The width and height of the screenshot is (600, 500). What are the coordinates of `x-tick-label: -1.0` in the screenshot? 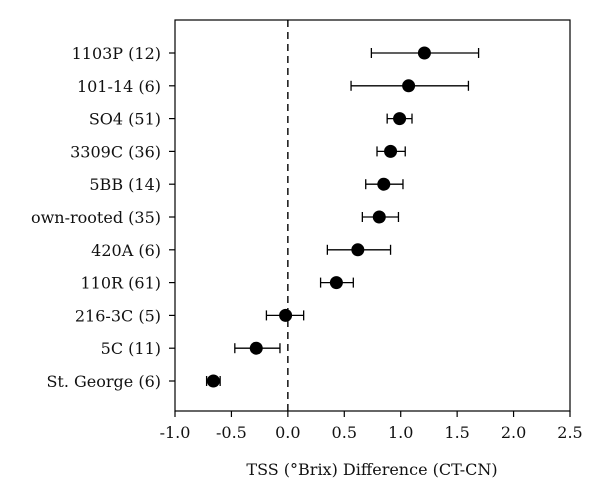 It's located at (175, 432).